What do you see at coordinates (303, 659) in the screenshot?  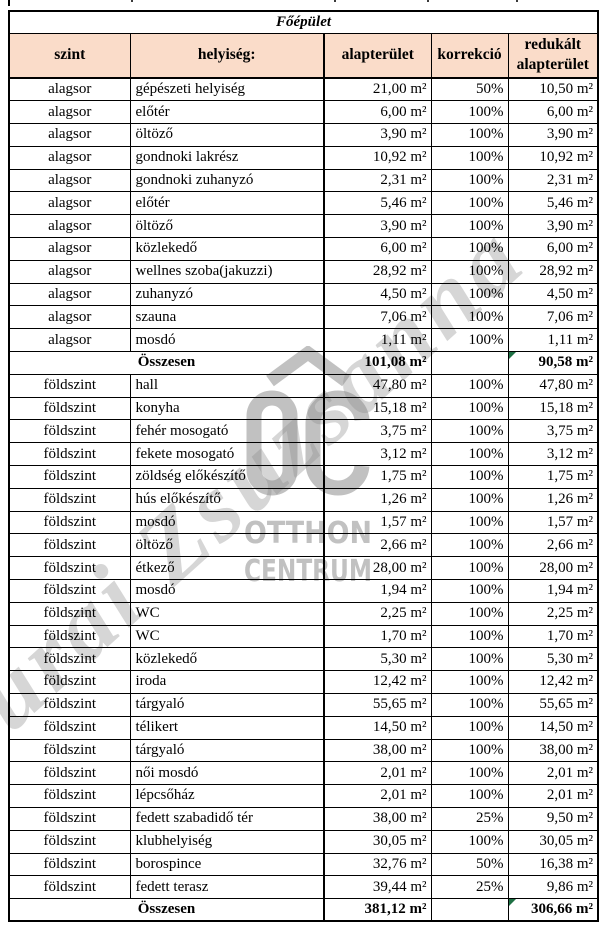 I see `table-row: földszint közlekedő 5,30 m² 100% 5,30 m²` at bounding box center [303, 659].